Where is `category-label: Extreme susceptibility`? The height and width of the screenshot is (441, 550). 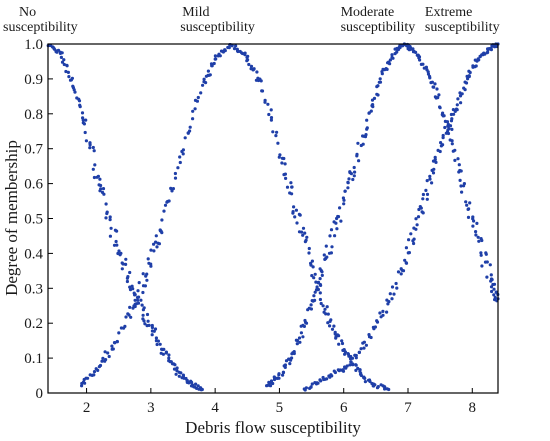
category-label: Extreme susceptibility is located at coordinates (462, 20).